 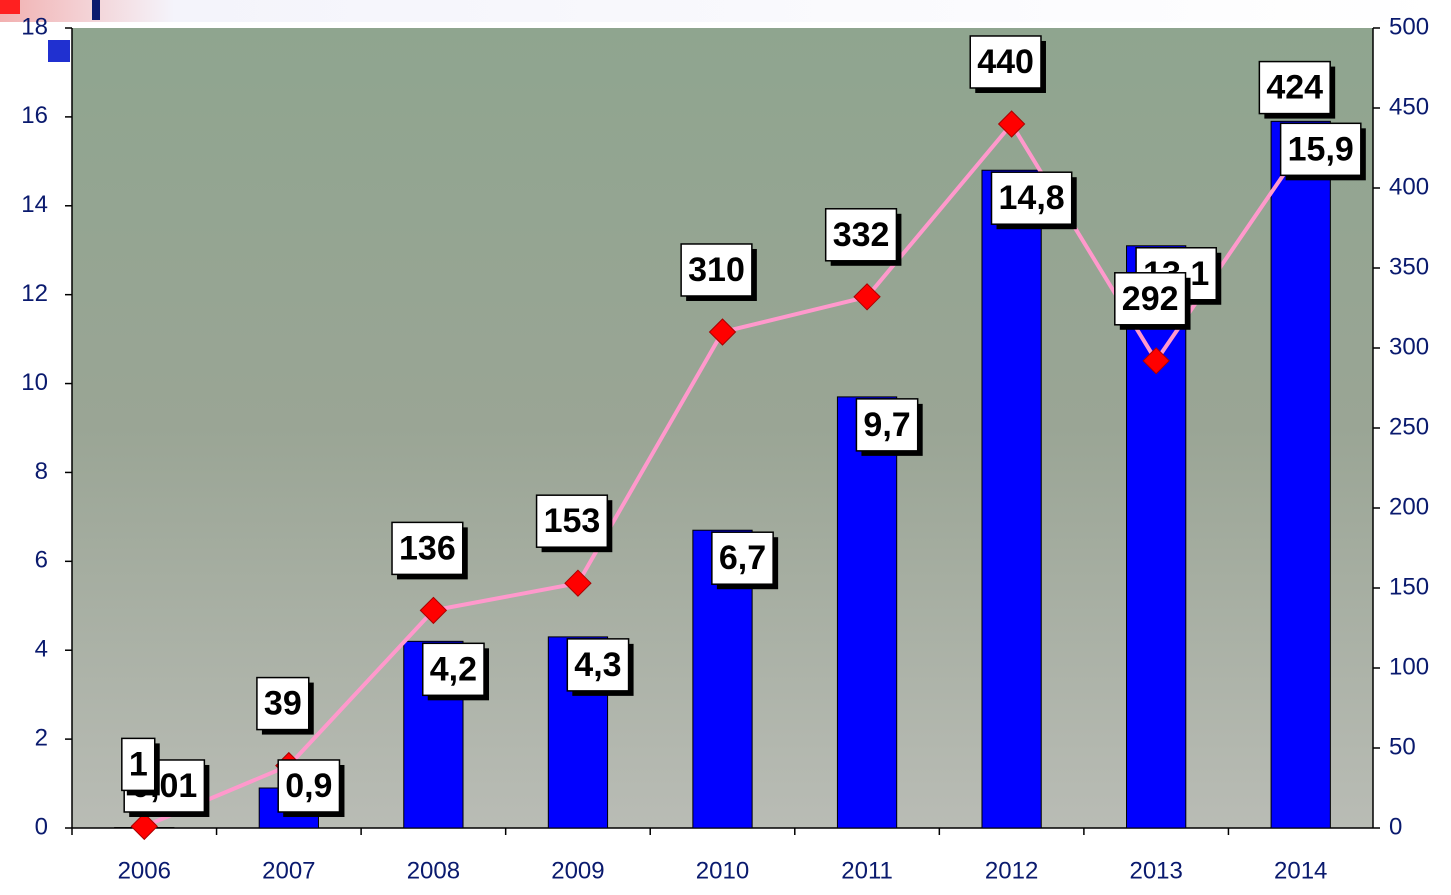 What do you see at coordinates (41, 560) in the screenshot?
I see `y-tick-label: 6` at bounding box center [41, 560].